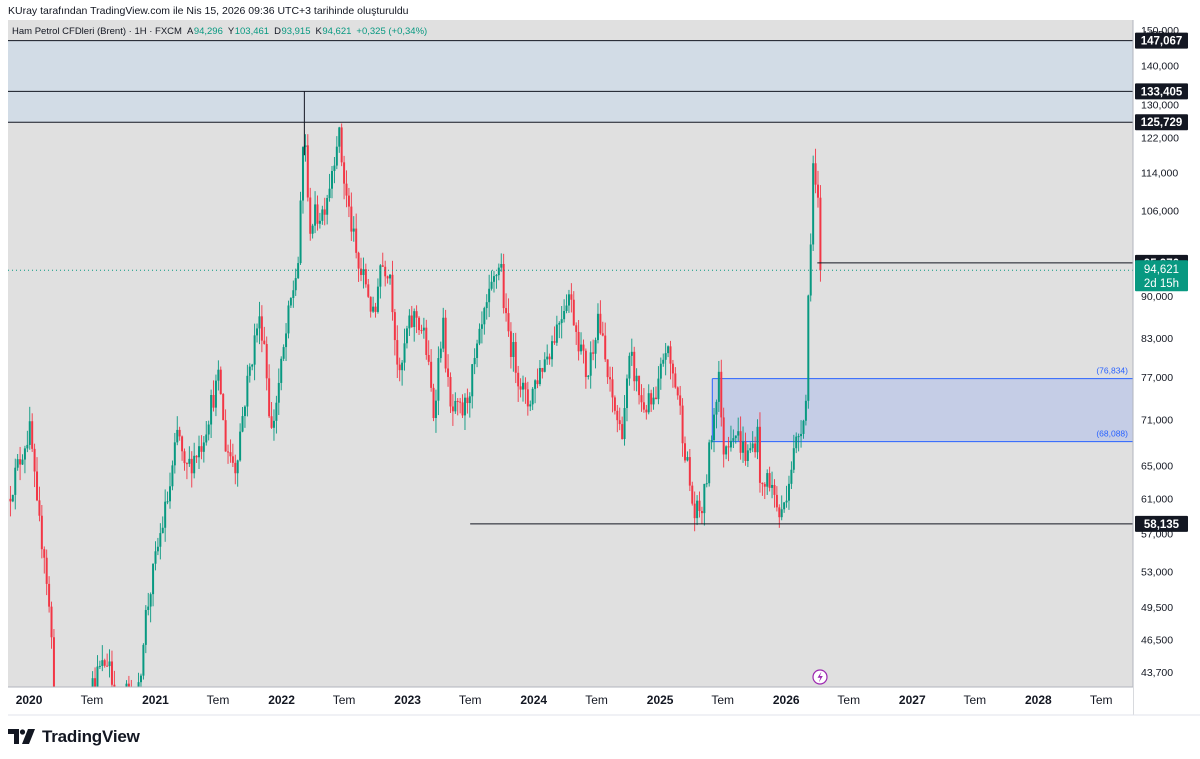  What do you see at coordinates (820, 677) in the screenshot?
I see `lightning-icon` at bounding box center [820, 677].